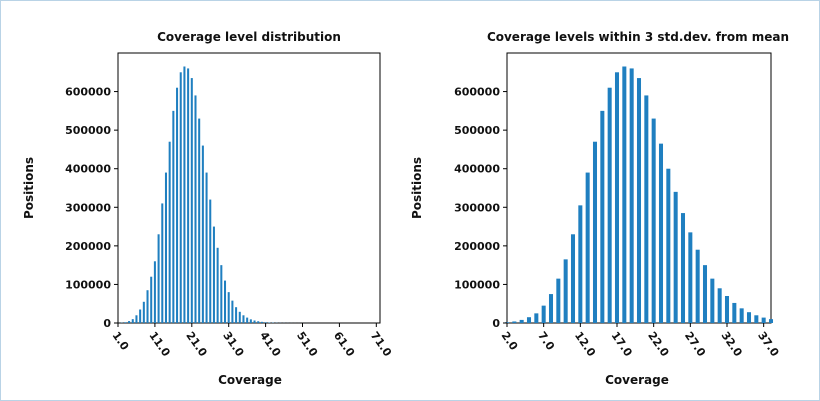 The width and height of the screenshot is (820, 401). Describe the element at coordinates (510, 341) in the screenshot. I see `x-tick-label: 2.0` at that location.